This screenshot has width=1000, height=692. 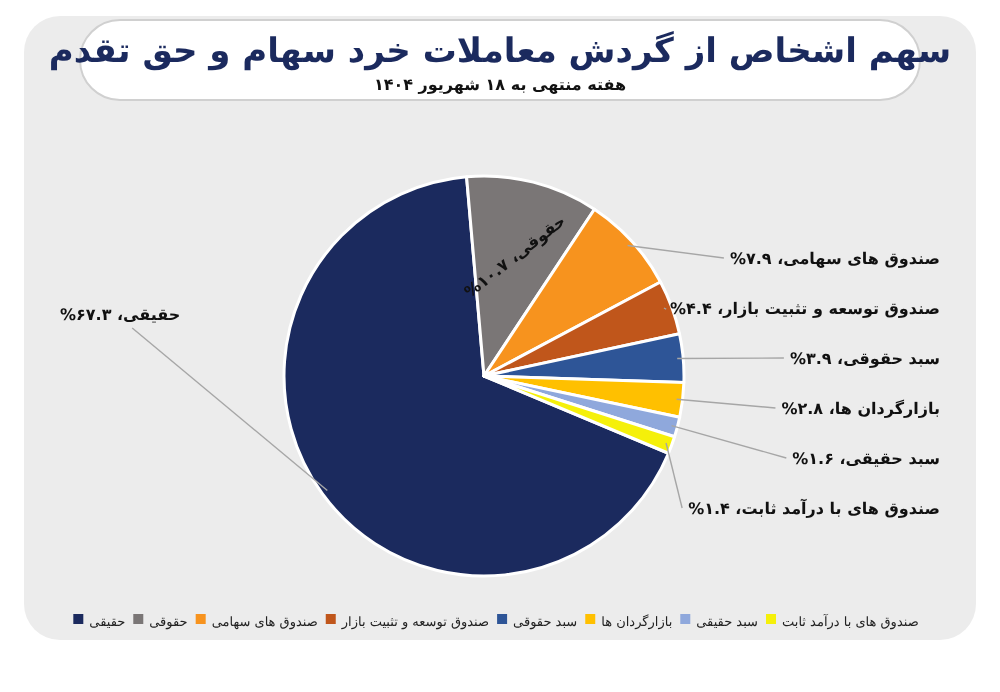 What do you see at coordinates (515, 256) in the screenshot?
I see `data-label: حقوقی، ۱۰.۷%` at bounding box center [515, 256].